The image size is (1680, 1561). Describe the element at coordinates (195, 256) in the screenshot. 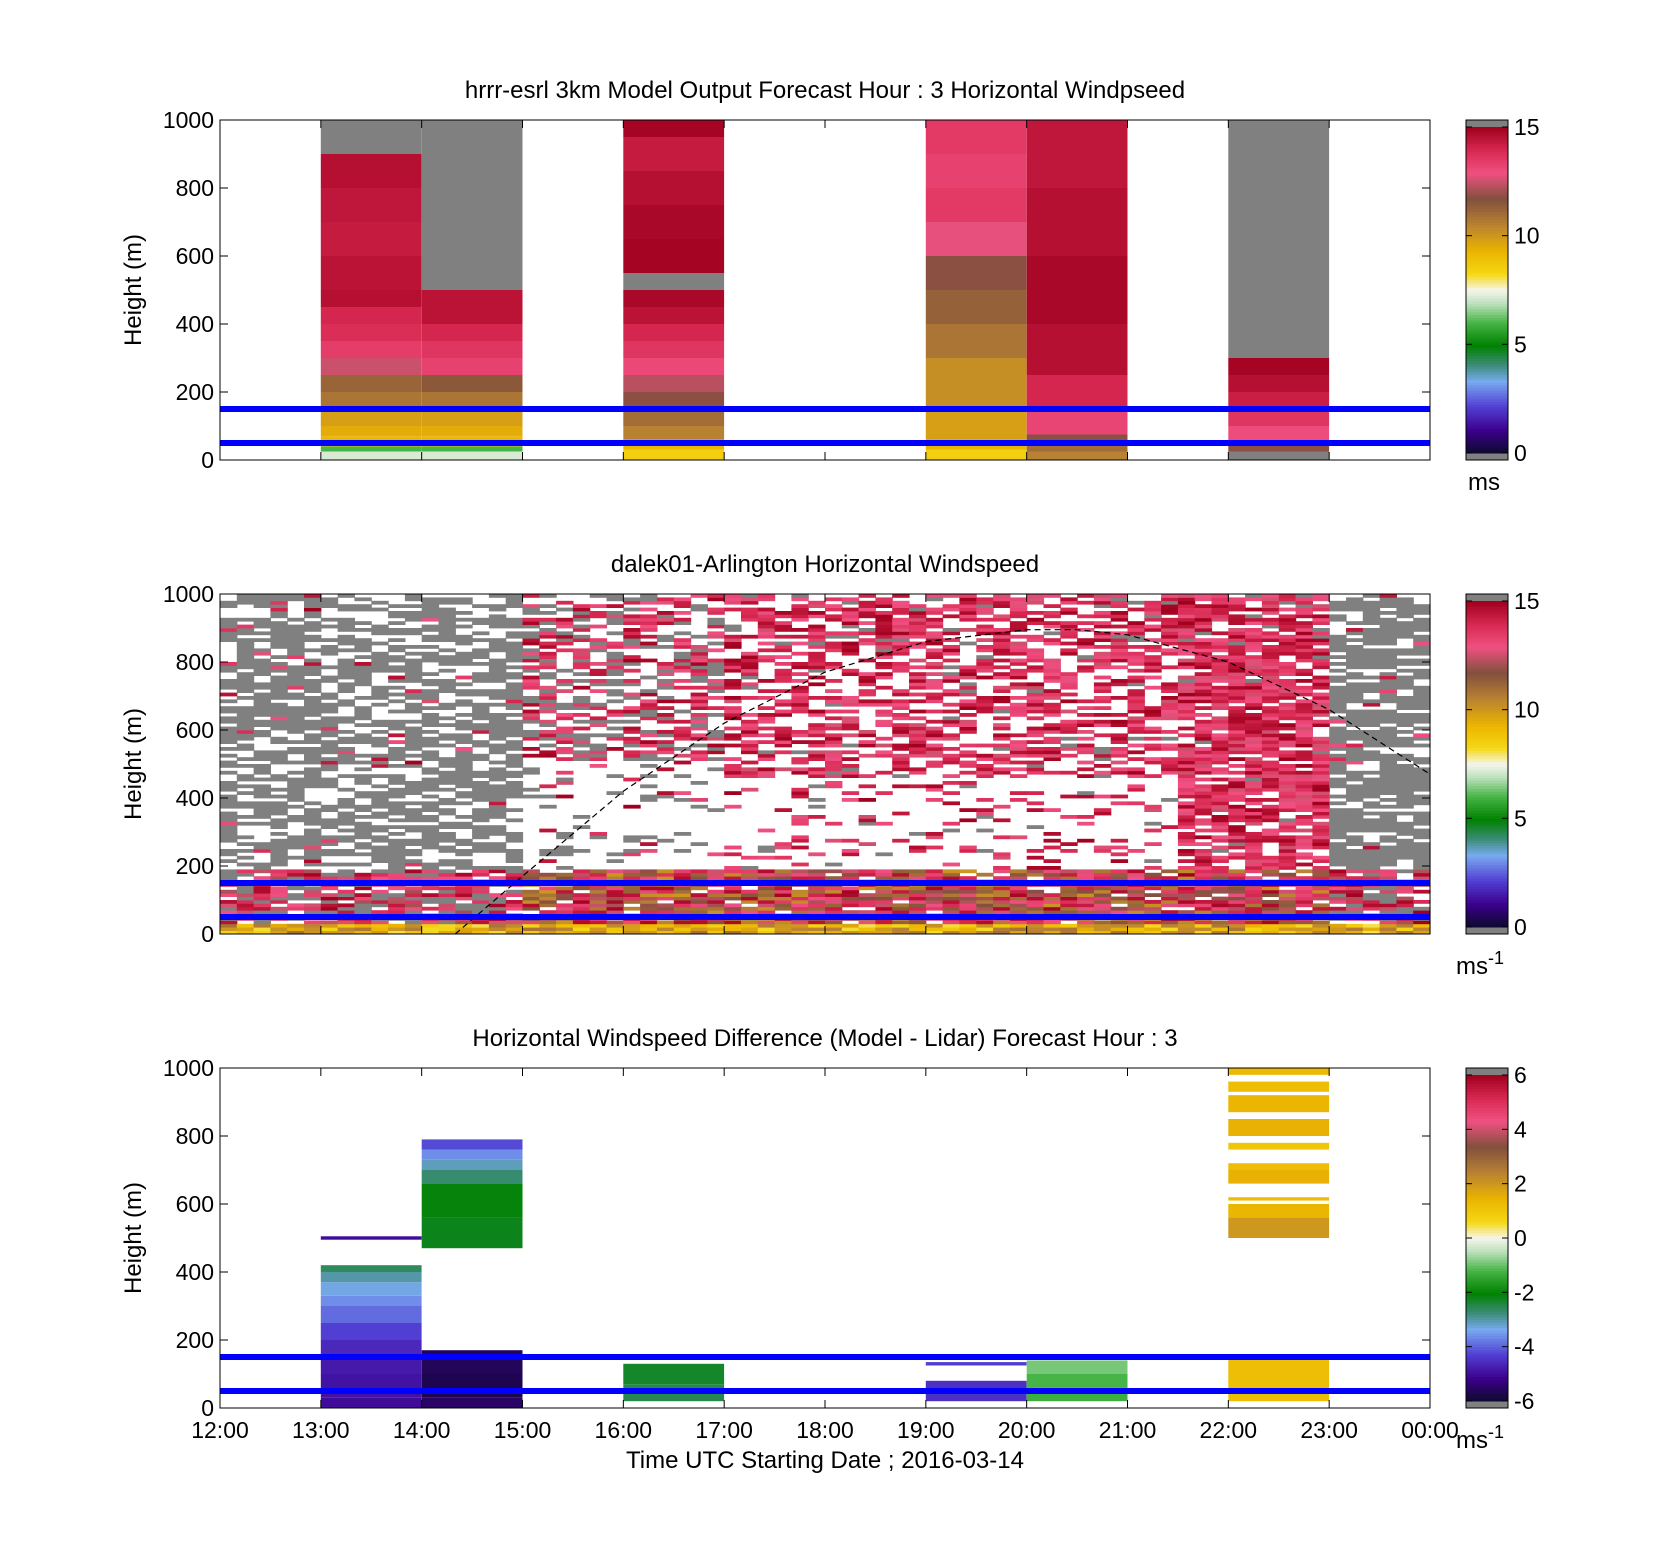

I see `y-tick-label: 600` at that location.